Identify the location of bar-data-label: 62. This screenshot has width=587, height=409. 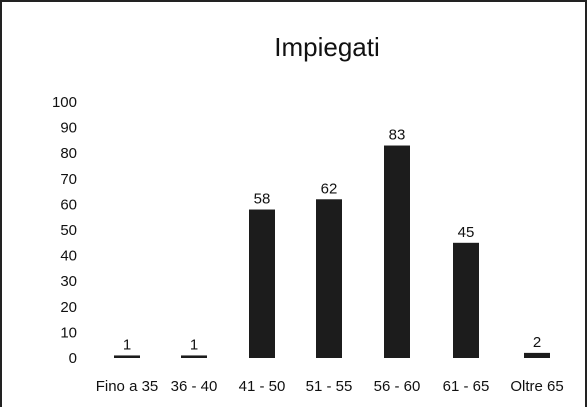
(329, 188).